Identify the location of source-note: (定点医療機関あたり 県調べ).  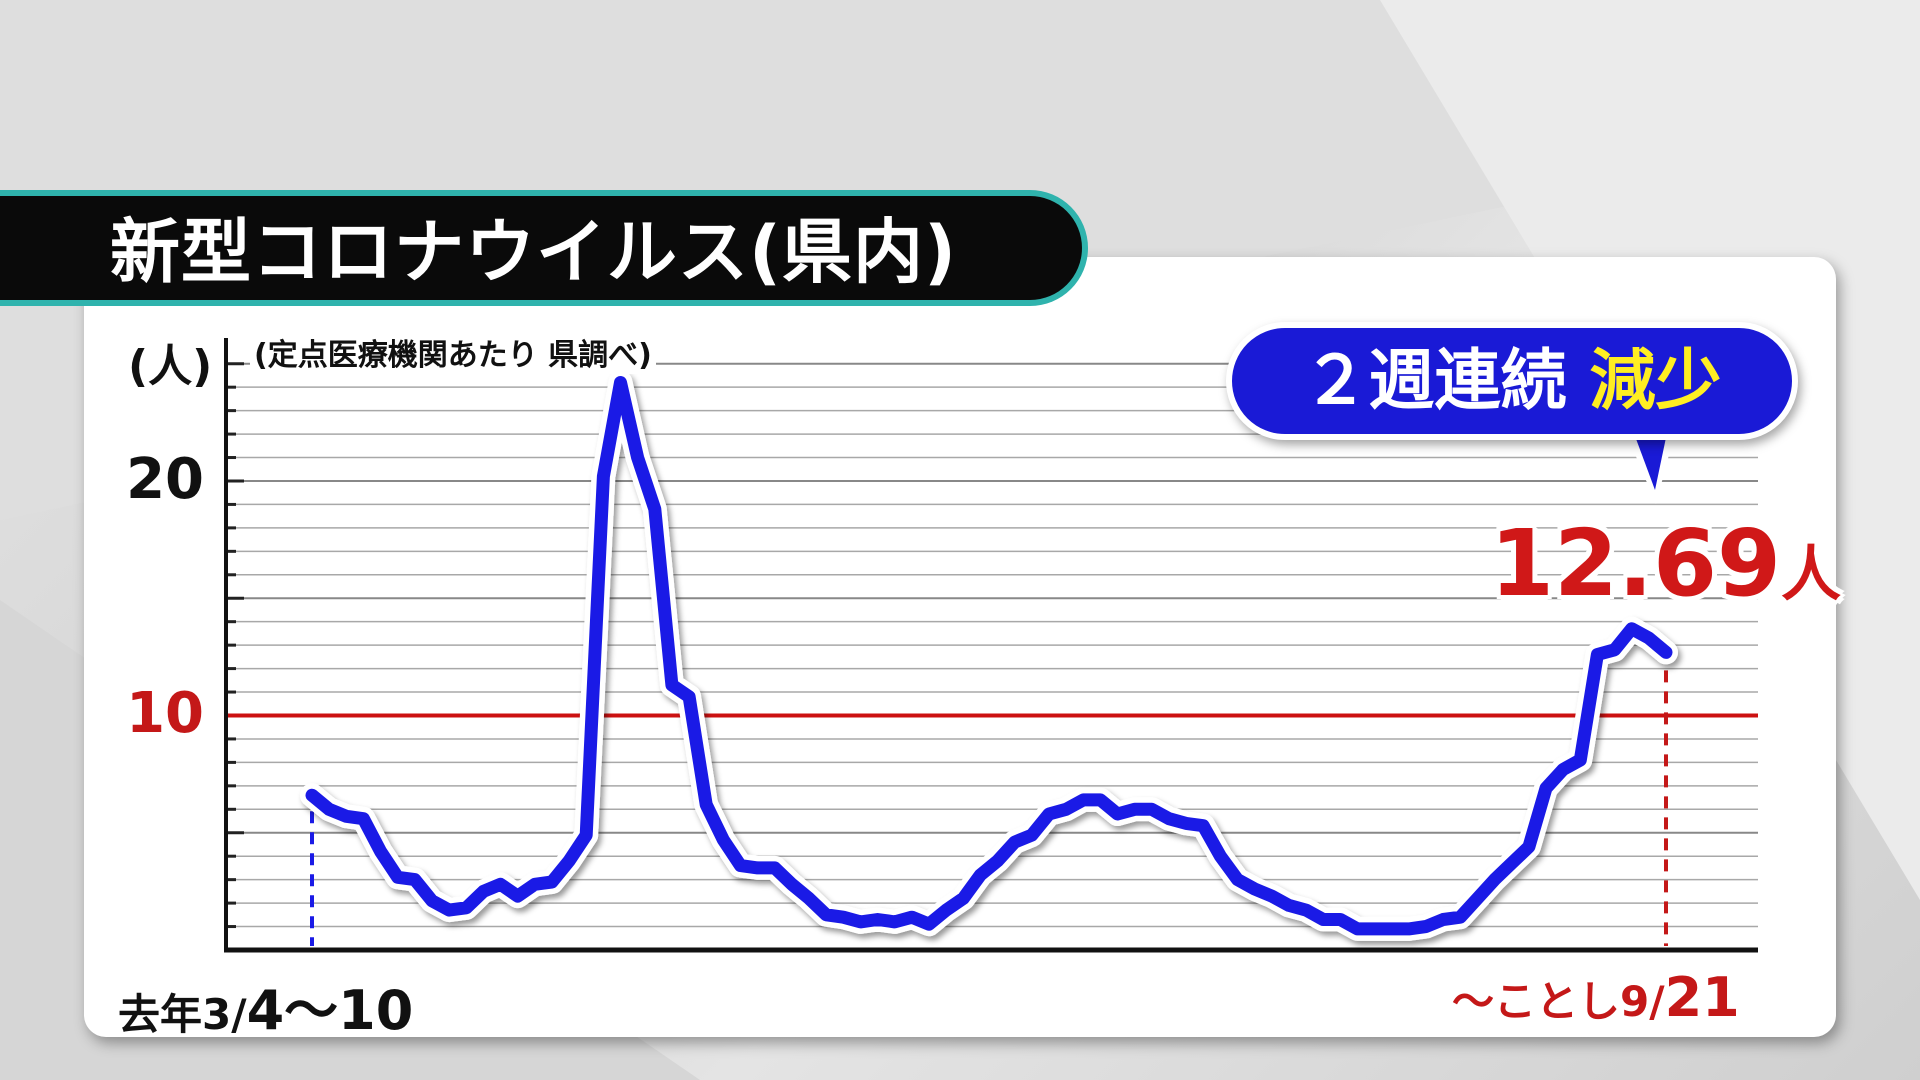
(453, 352).